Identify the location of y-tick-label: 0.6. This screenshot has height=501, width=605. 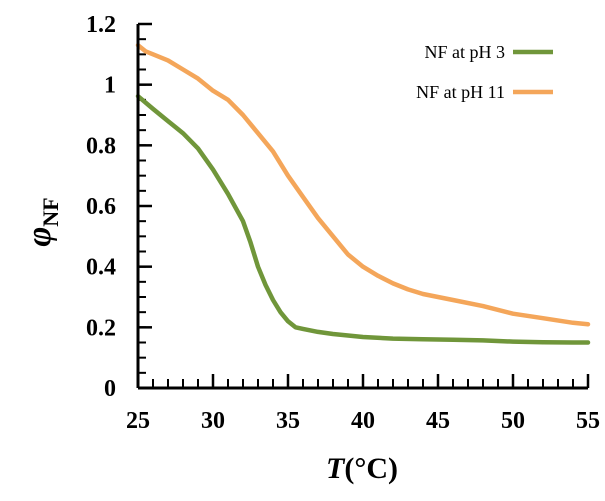
(101, 207).